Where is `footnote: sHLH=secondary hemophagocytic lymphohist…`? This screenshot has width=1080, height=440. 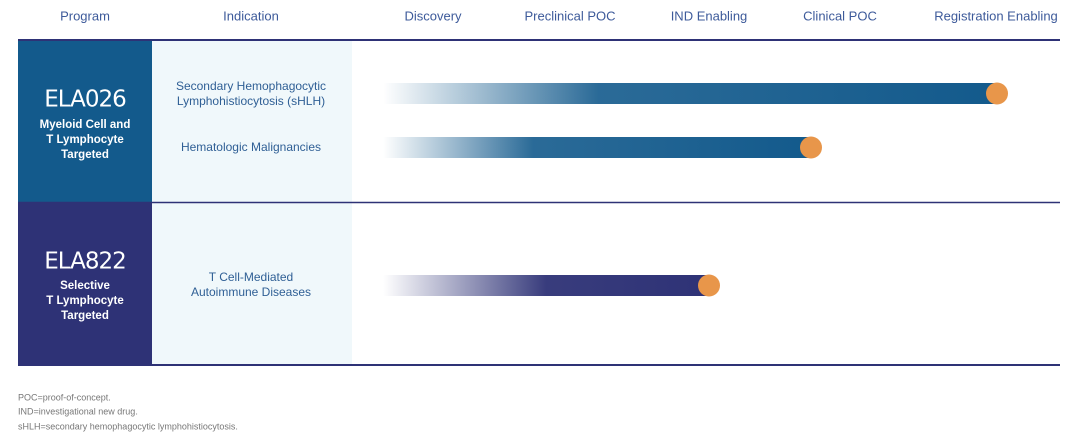
footnote: sHLH=secondary hemophagocytic lymphohist… is located at coordinates (128, 426).